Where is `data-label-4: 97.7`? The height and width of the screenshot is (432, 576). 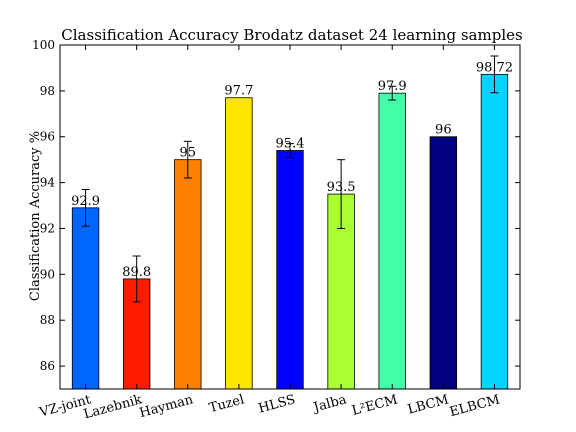
data-label-4: 97.7 is located at coordinates (238, 91).